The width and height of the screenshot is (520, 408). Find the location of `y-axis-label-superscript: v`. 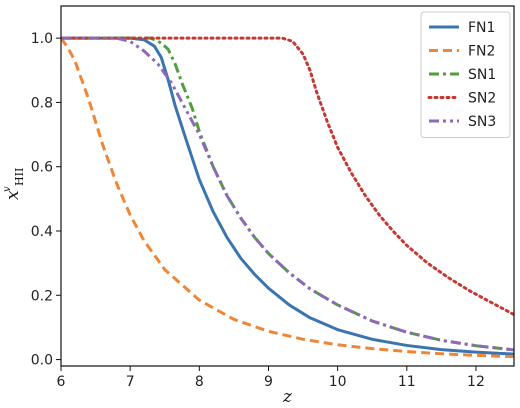

y-axis-label-superscript: v is located at coordinates (7, 189).